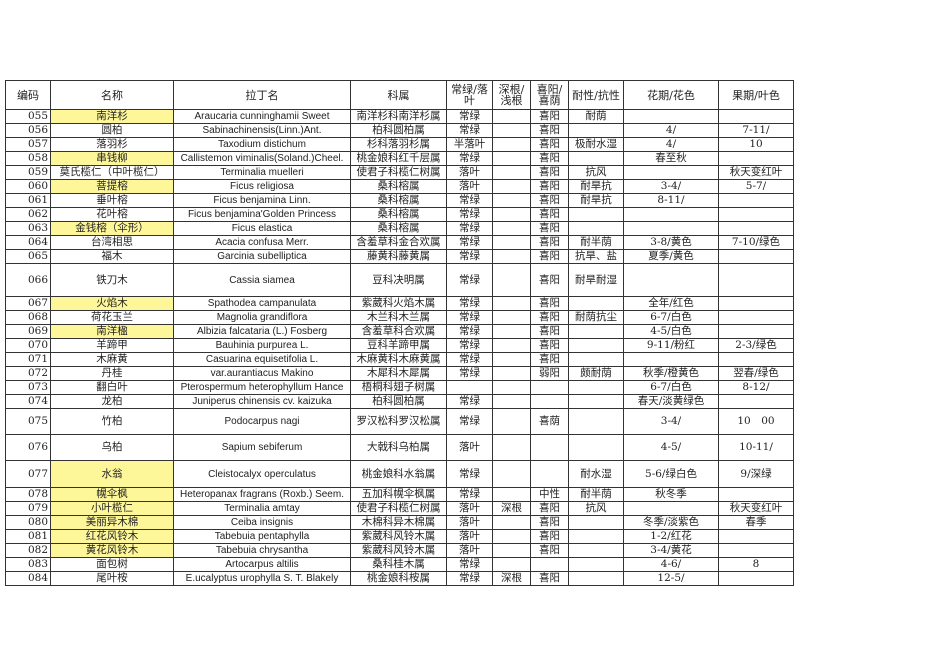  Describe the element at coordinates (671, 474) in the screenshot. I see `cell-flowering: 5-6/绿白色` at that location.